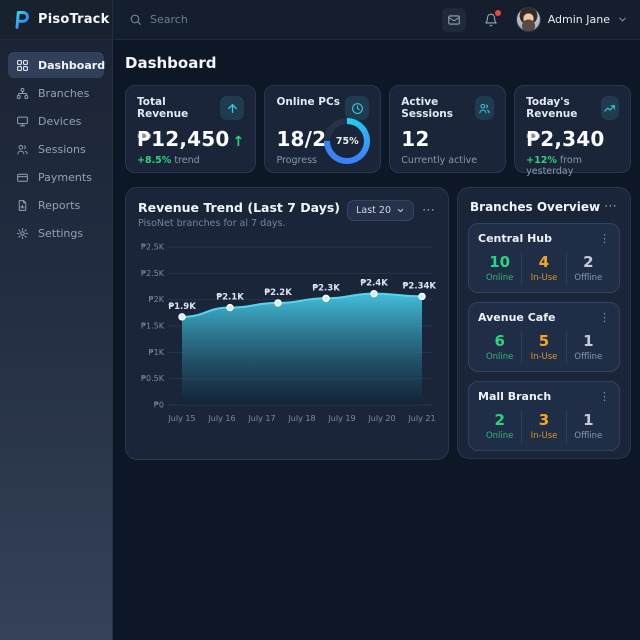  Describe the element at coordinates (212, 223) in the screenshot. I see `chart-subtitle: PisoNet branches for al 7 days.` at that location.